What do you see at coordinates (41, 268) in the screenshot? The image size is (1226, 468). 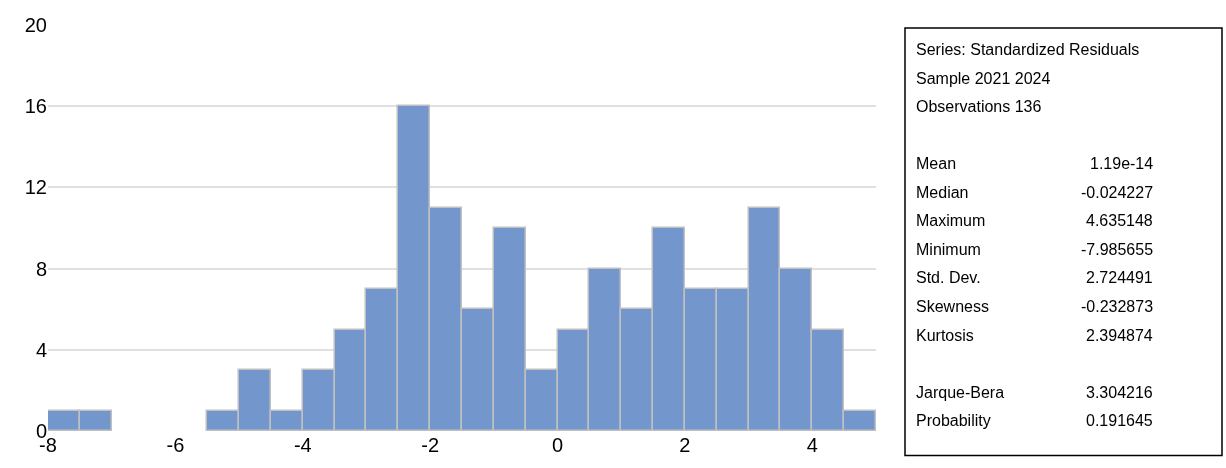 I see `y-tick-label: 8` at bounding box center [41, 268].